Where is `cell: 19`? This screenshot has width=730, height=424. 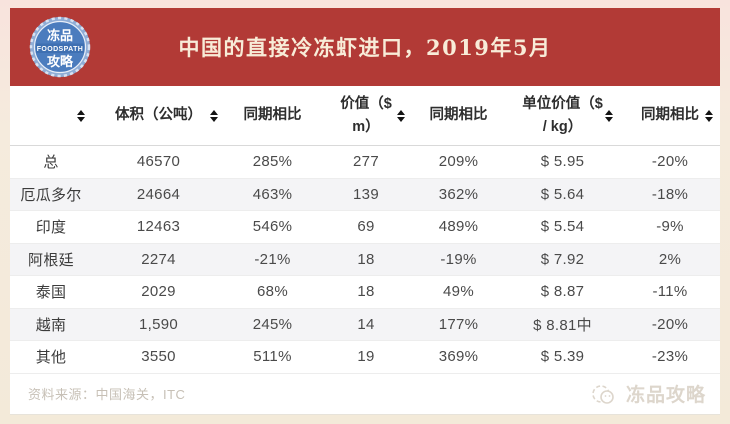 cell: 19 is located at coordinates (366, 357).